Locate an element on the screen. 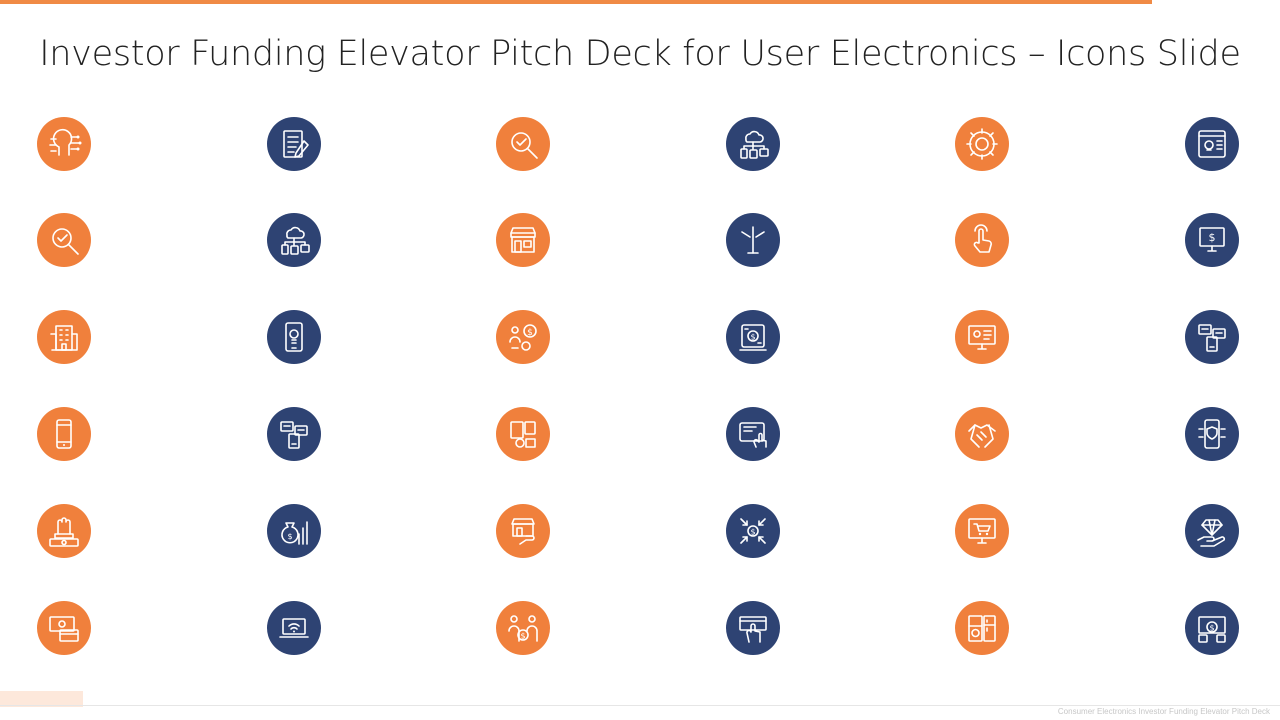  devices-dollar-icon: $ is located at coordinates (1212, 628).